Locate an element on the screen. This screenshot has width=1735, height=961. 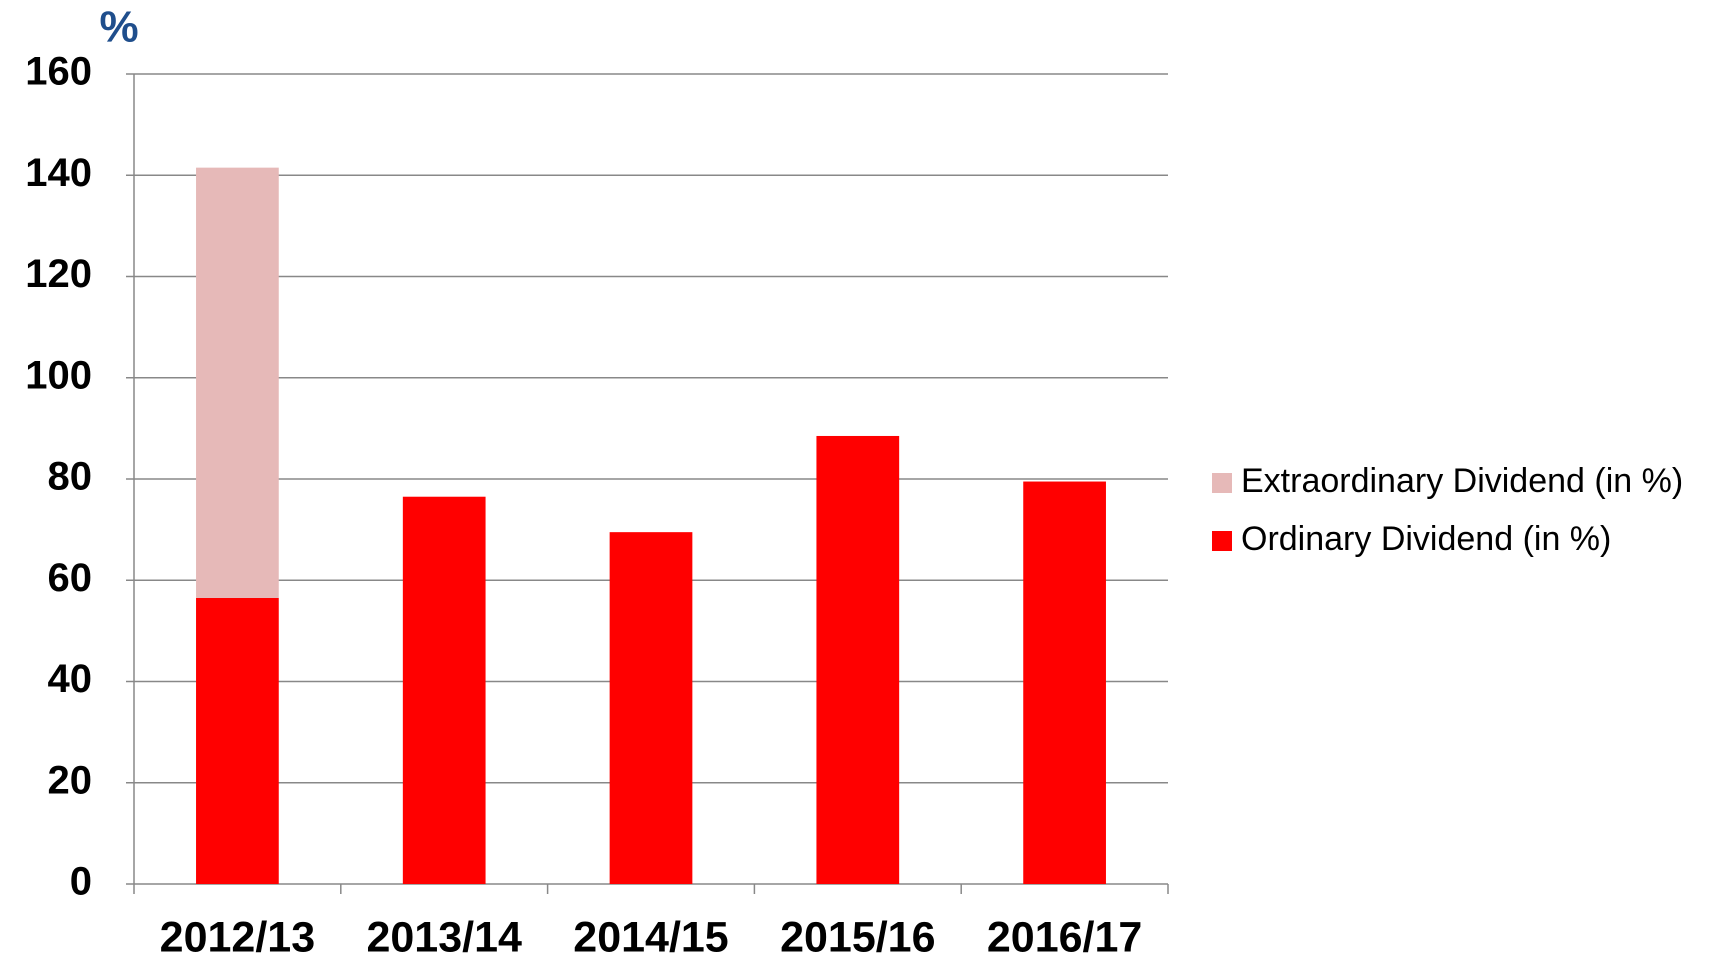
y-tick-label: 60 is located at coordinates (70, 578).